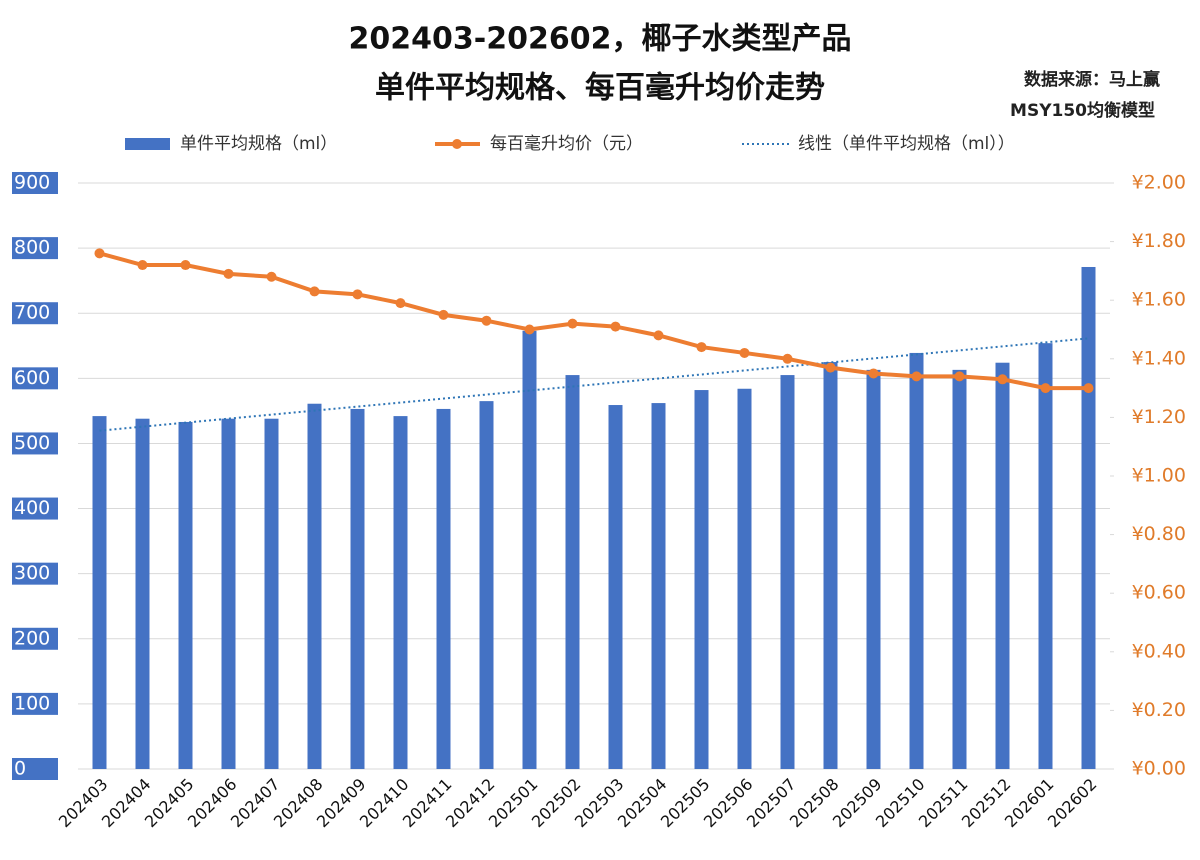  What do you see at coordinates (32, 508) in the screenshot?
I see `y-tick-label: 400` at bounding box center [32, 508].